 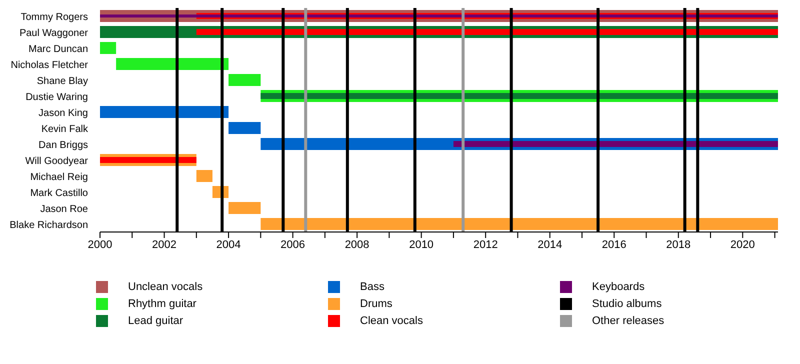 What do you see at coordinates (62, 81) in the screenshot?
I see `y-tick-label: Shane Blay` at bounding box center [62, 81].